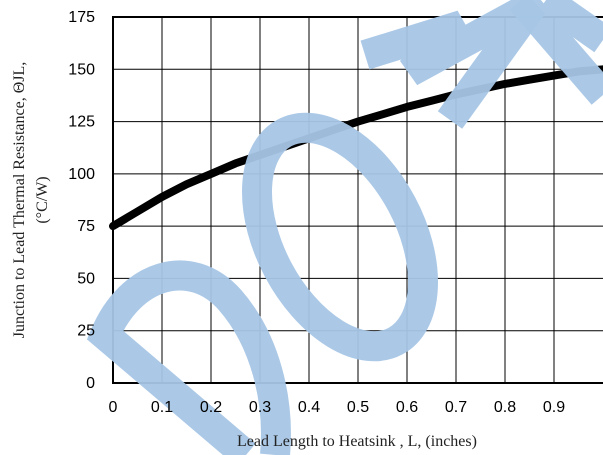 The height and width of the screenshot is (455, 603). Describe the element at coordinates (90, 383) in the screenshot. I see `y-tick-label: 0` at that location.